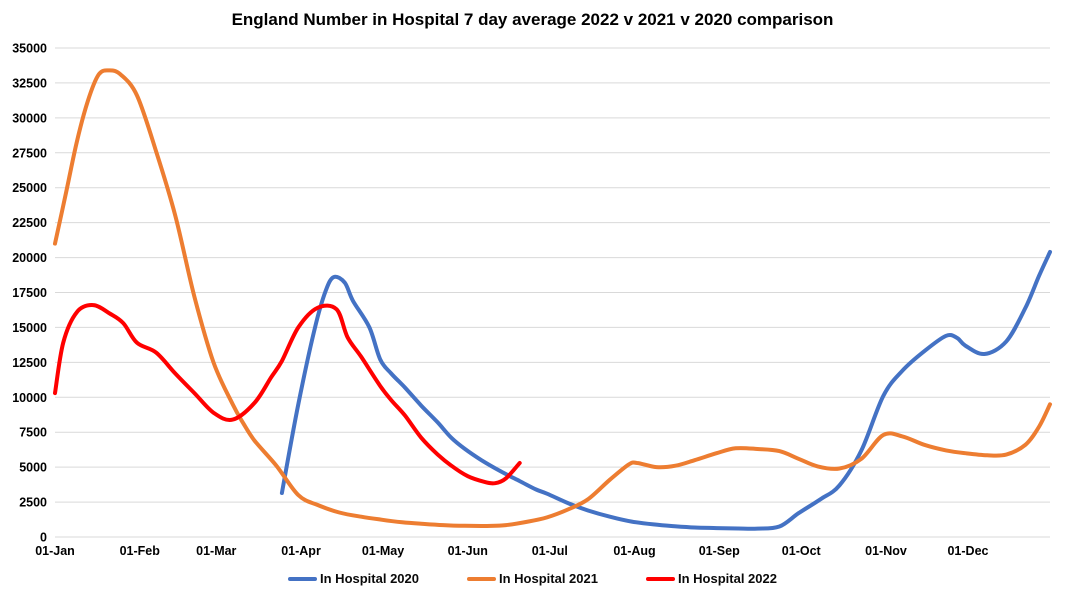 The width and height of the screenshot is (1065, 600). I want to click on y-tick-label: 7500, so click(33, 433).